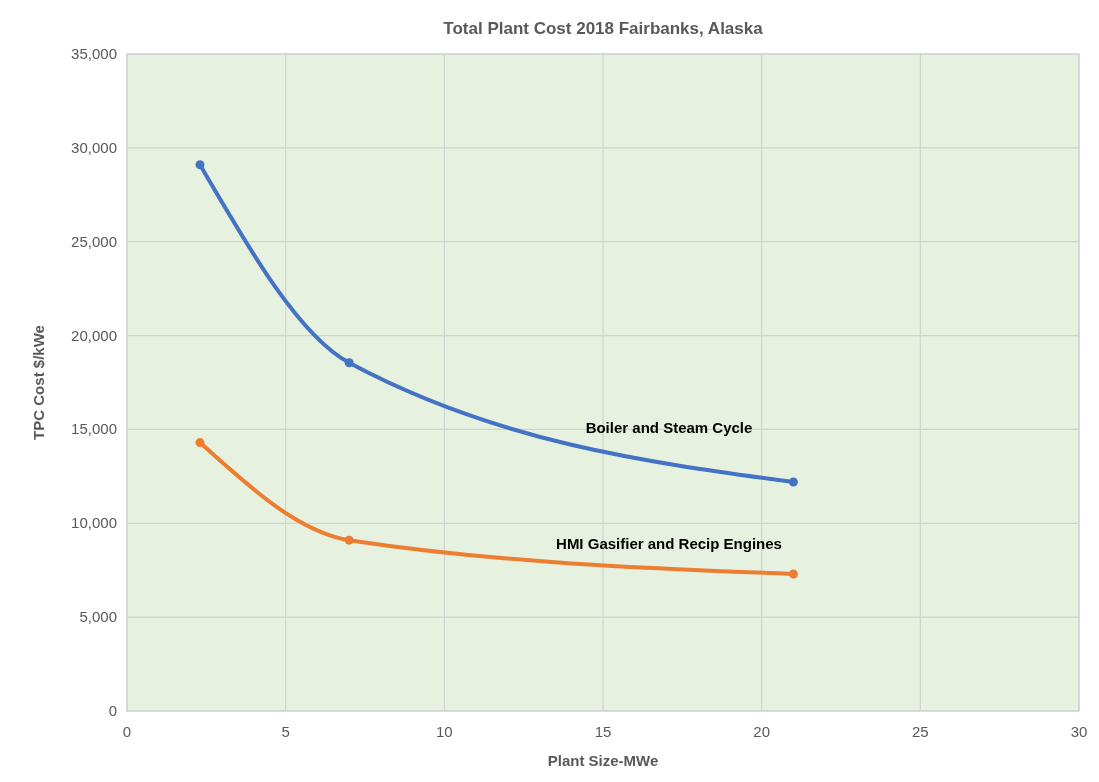  What do you see at coordinates (94, 241) in the screenshot?
I see `y-tick-label: 25,000` at bounding box center [94, 241].